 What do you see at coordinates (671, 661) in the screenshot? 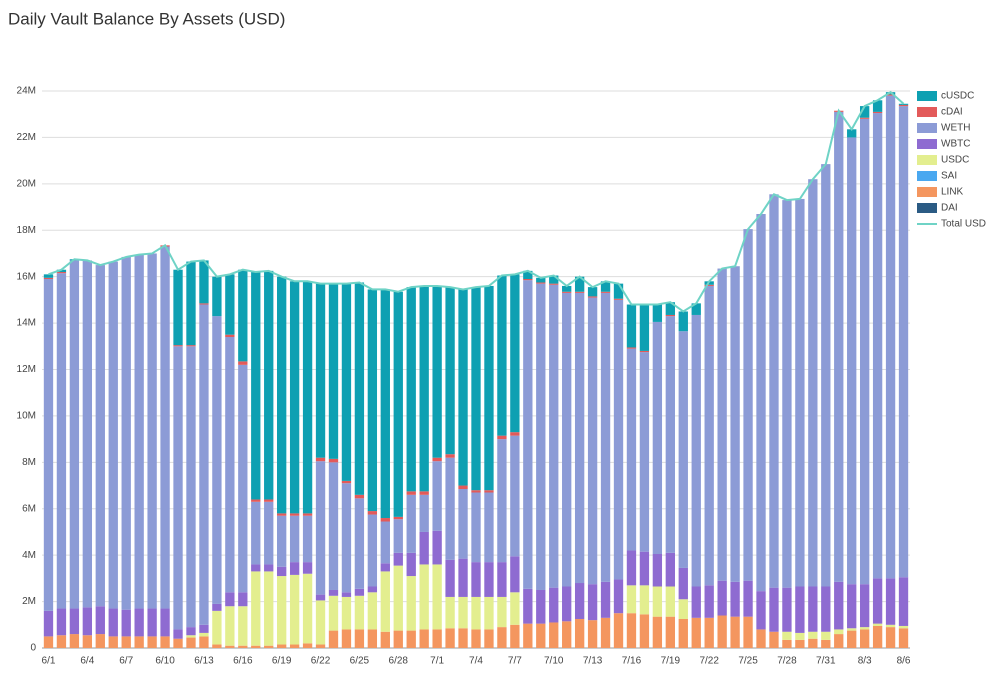
I see `x-tick-label: 7/19` at bounding box center [671, 661].